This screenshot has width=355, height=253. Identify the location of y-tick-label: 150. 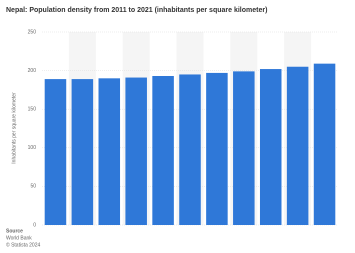
(32, 110).